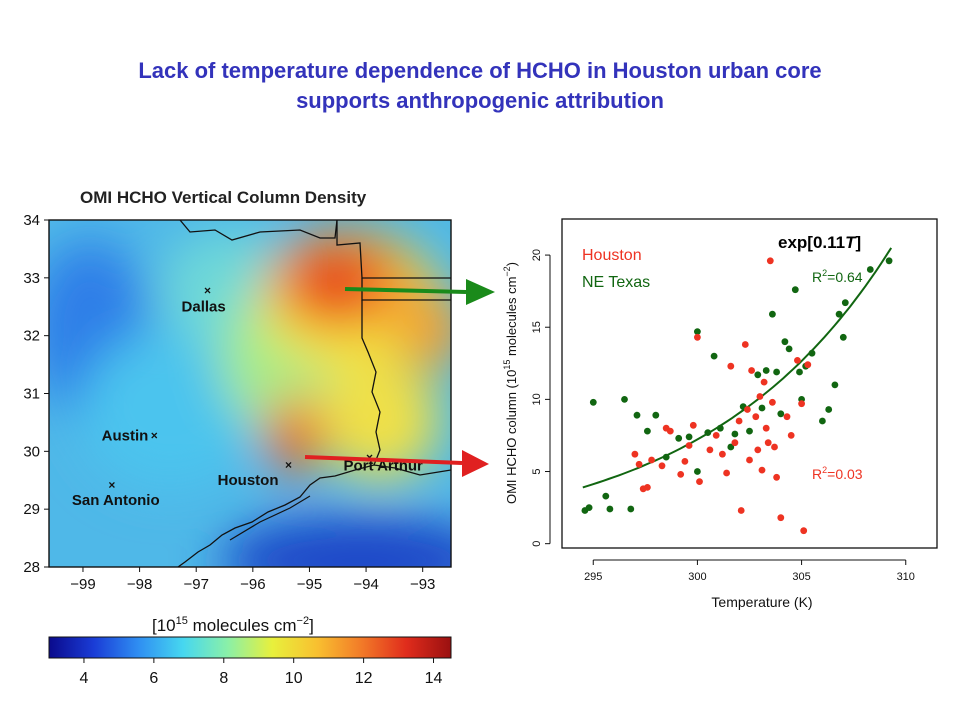 The height and width of the screenshot is (720, 960). Describe the element at coordinates (233, 625) in the screenshot. I see `colorbar-label: [1015 molecules cm−2]` at that location.